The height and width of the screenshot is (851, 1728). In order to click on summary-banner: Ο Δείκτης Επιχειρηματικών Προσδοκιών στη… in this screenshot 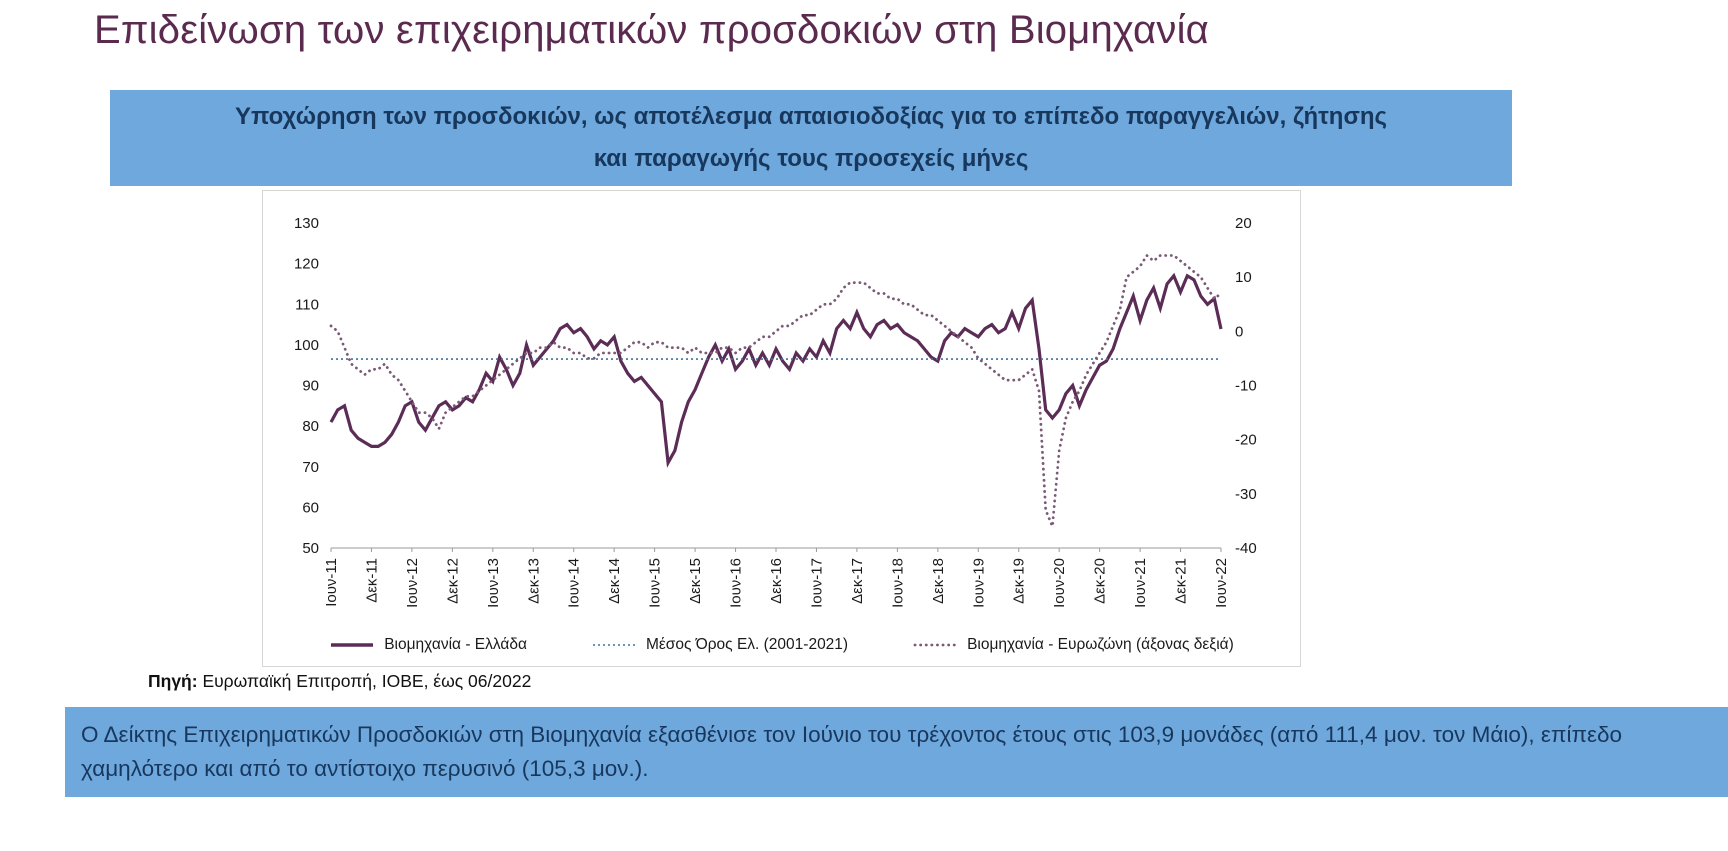, I will do `click(896, 752)`.